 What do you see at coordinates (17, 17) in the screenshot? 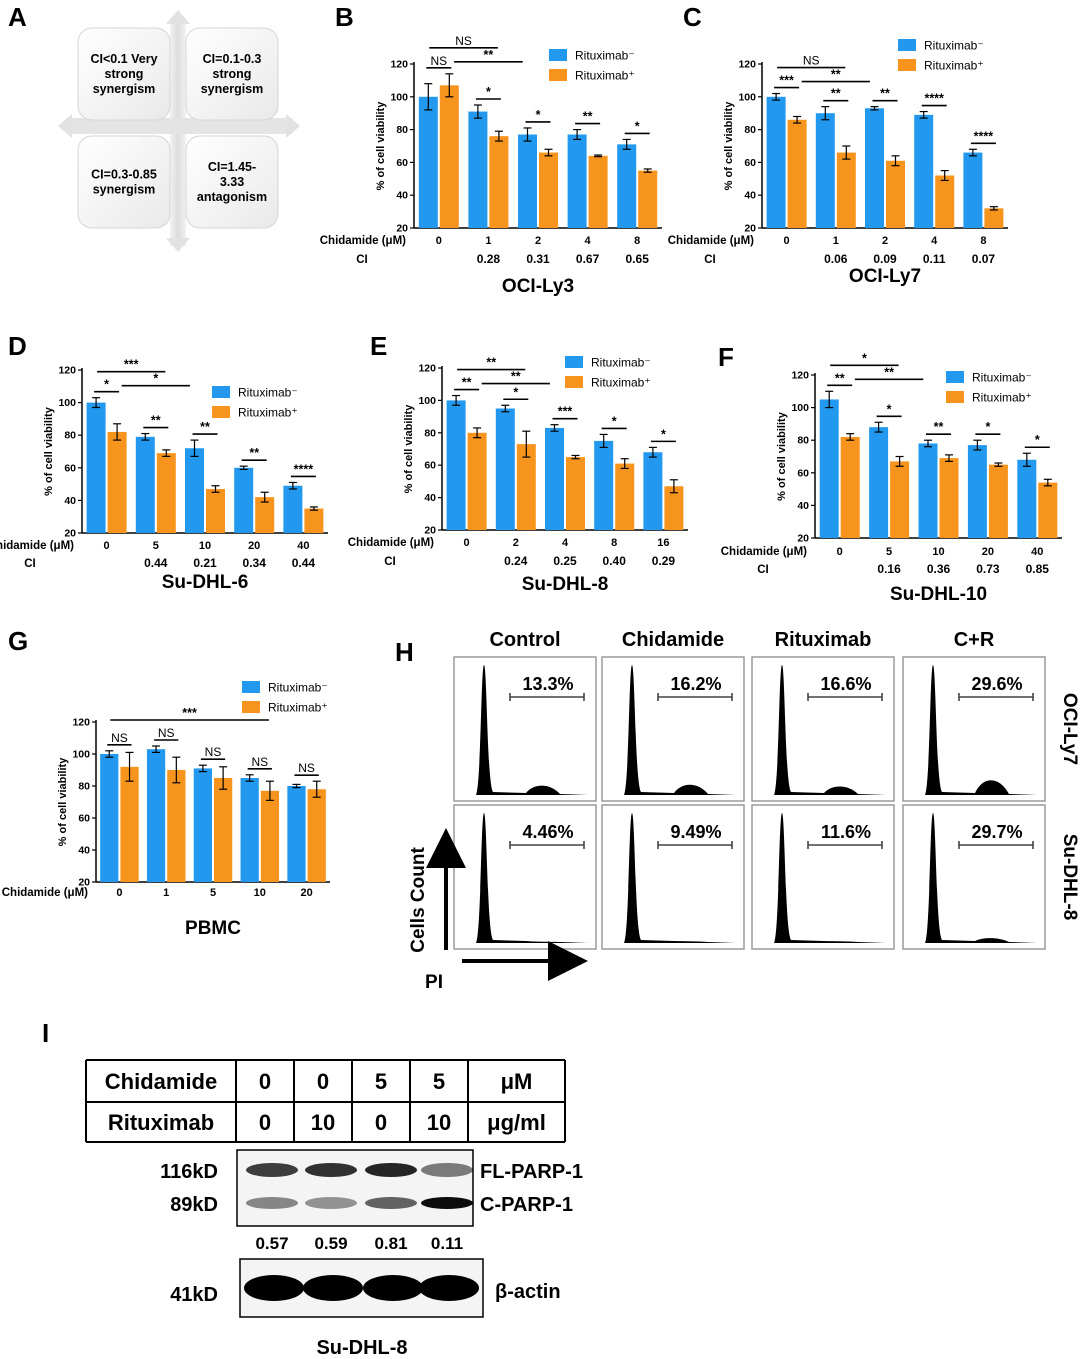
I see `panel-letter-a: A` at bounding box center [17, 17].